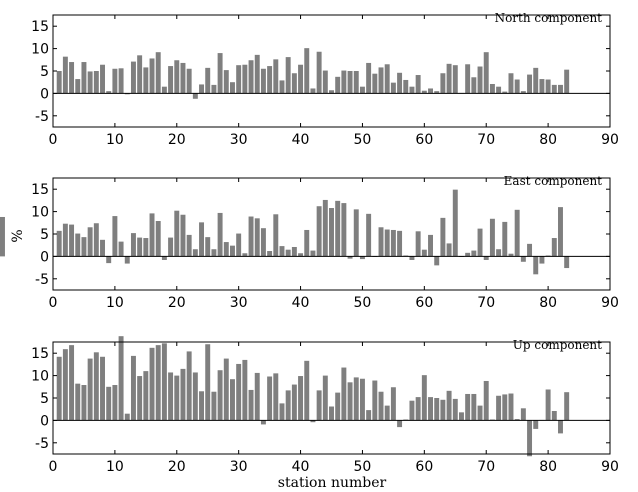 The image size is (638, 492). What do you see at coordinates (557, 345) in the screenshot?
I see `up-panel-title: Up component` at bounding box center [557, 345].